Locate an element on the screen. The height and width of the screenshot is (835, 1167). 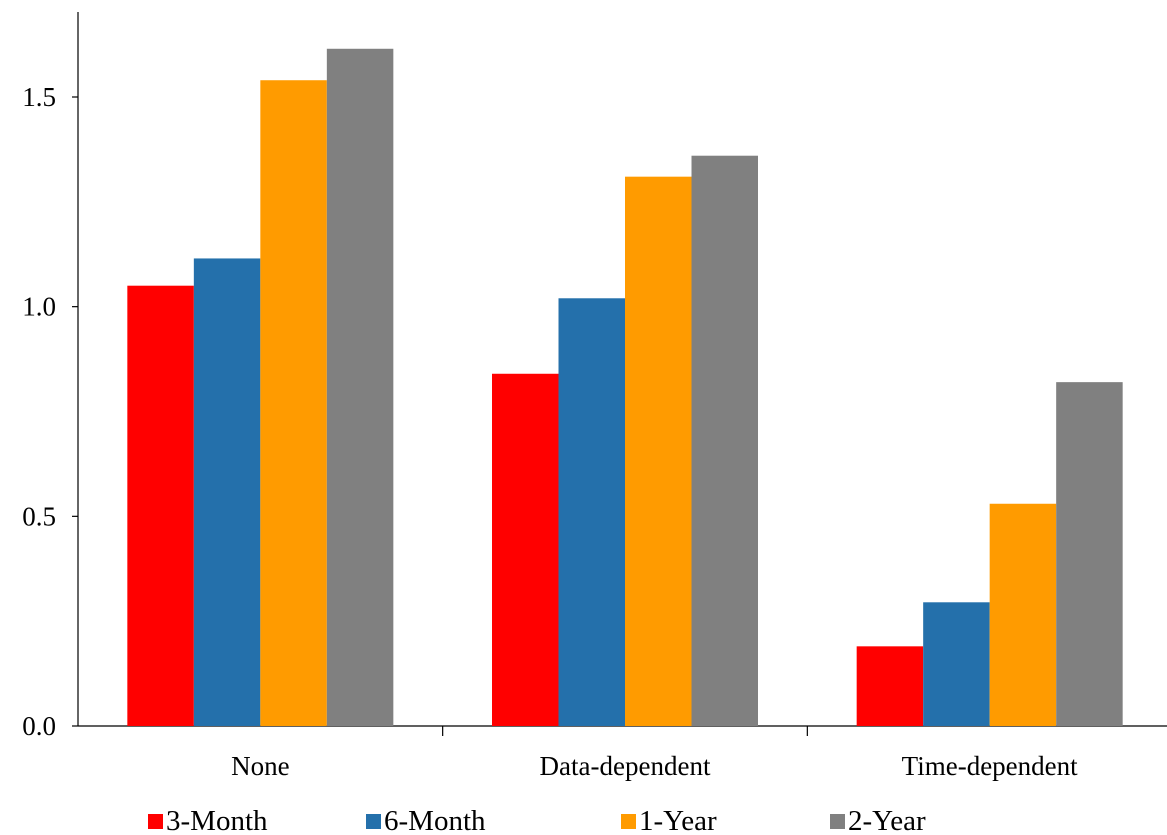
y-tick-label: 1.0 is located at coordinates (39, 307).